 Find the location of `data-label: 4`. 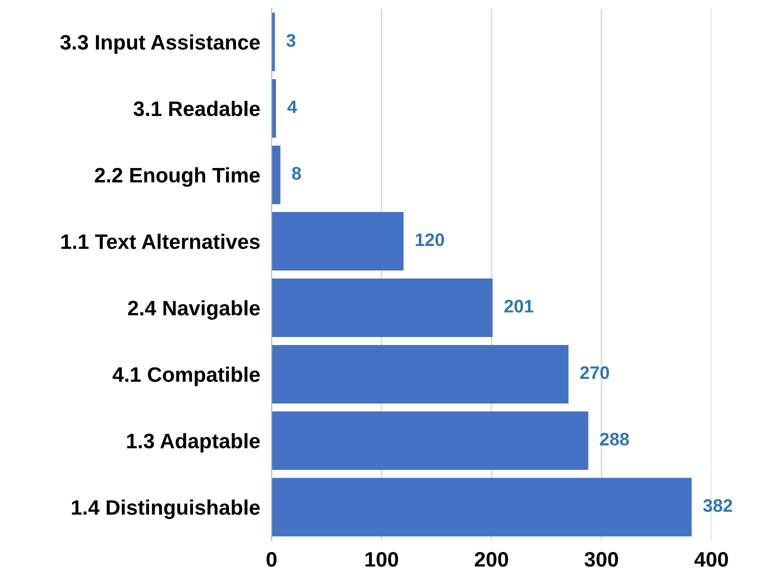

data-label: 4 is located at coordinates (292, 107).